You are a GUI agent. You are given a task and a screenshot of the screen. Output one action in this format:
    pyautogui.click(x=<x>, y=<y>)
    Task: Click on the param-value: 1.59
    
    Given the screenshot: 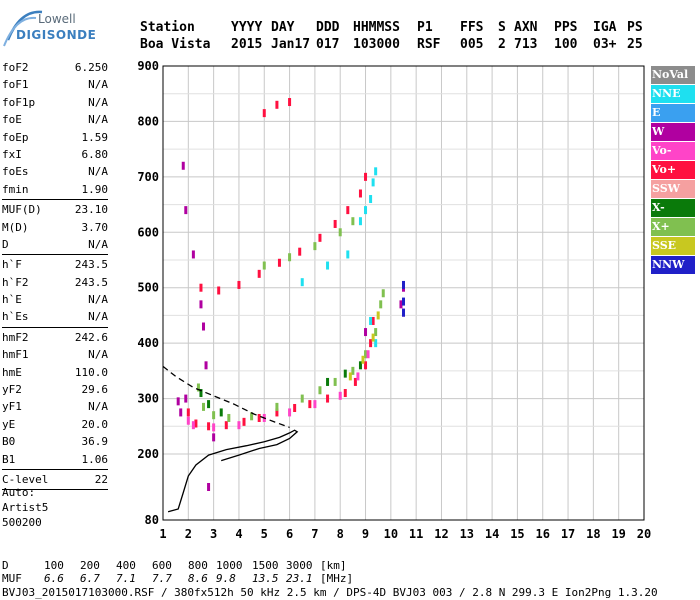 What is the action you would take?
    pyautogui.click(x=95, y=137)
    